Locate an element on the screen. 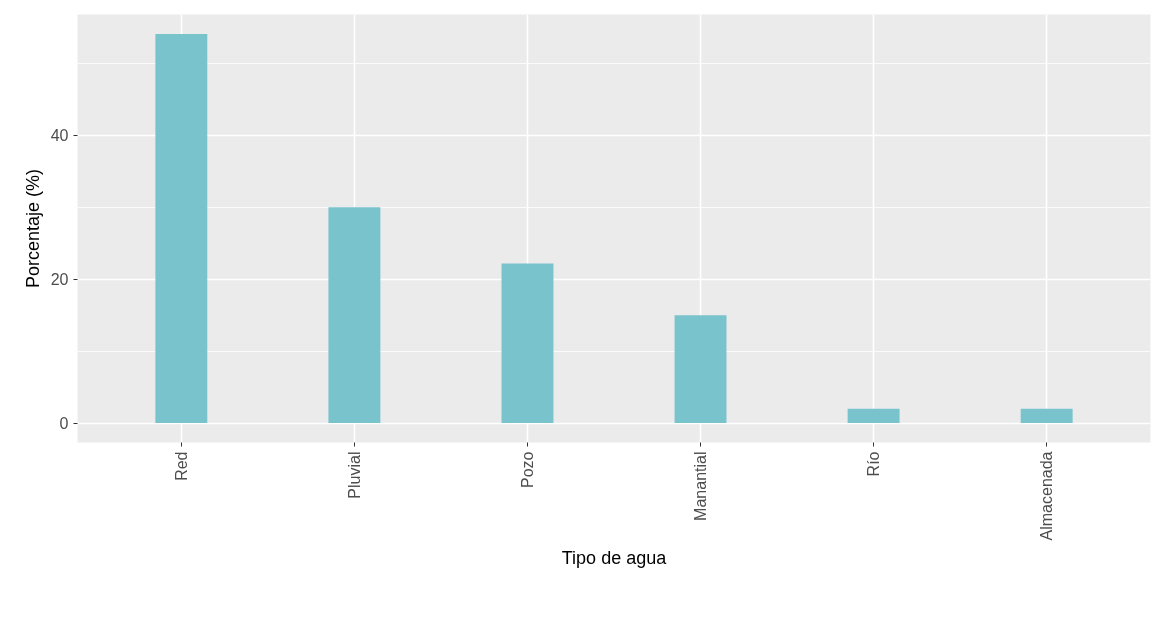 This screenshot has height=629, width=1154. x-axis-title: Tipo de agua is located at coordinates (614, 558).